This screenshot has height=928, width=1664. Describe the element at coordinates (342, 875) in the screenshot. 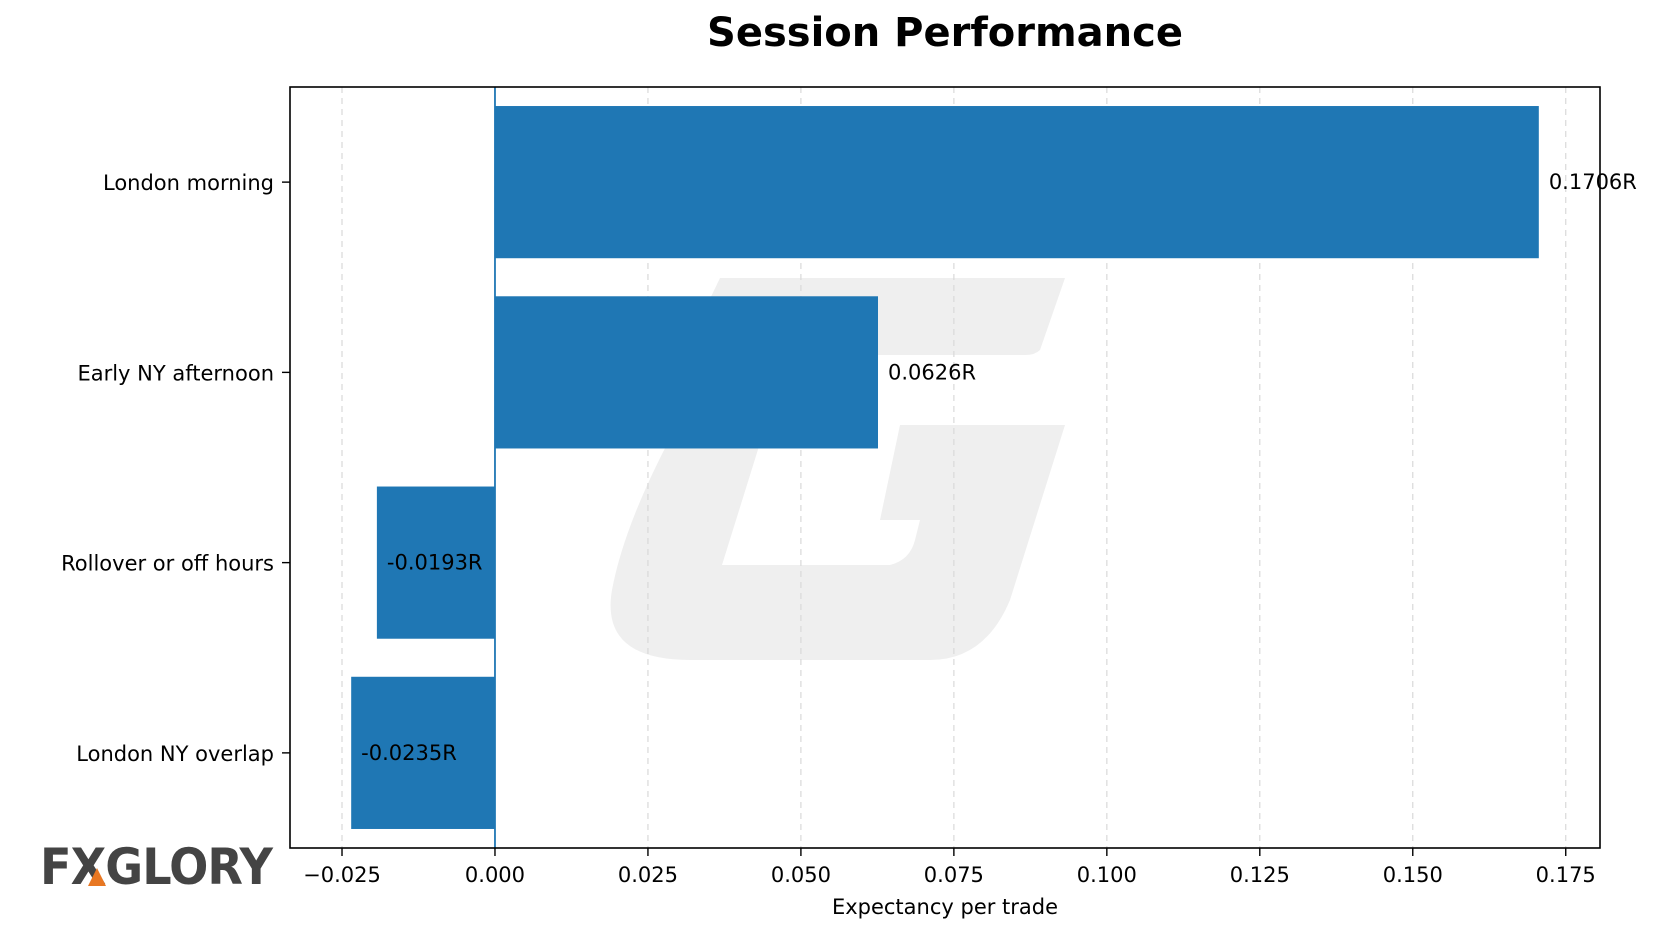

I see `x-tick-label: −0.025` at that location.